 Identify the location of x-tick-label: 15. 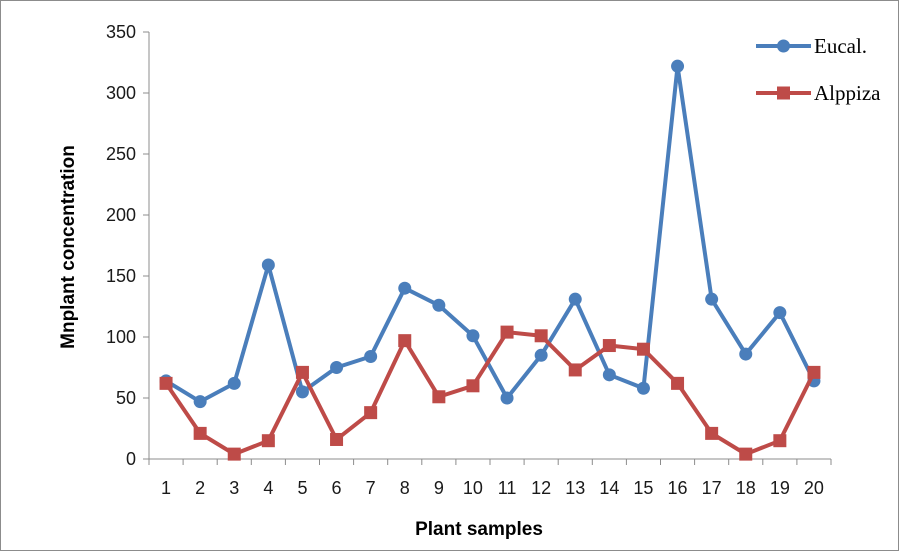
(643, 488).